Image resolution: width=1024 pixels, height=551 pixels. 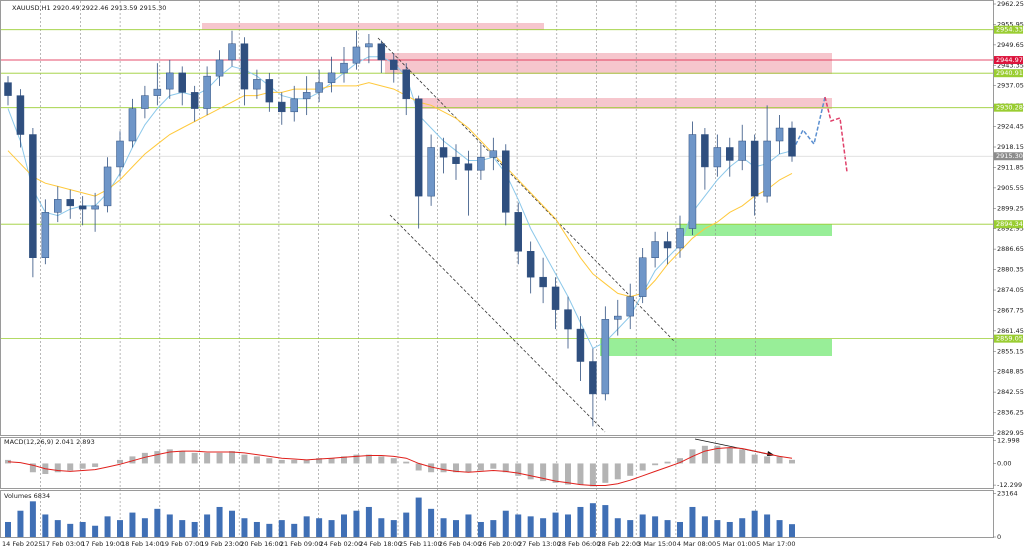 What do you see at coordinates (497, 323) in the screenshot?
I see `channel-line` at bounding box center [497, 323].